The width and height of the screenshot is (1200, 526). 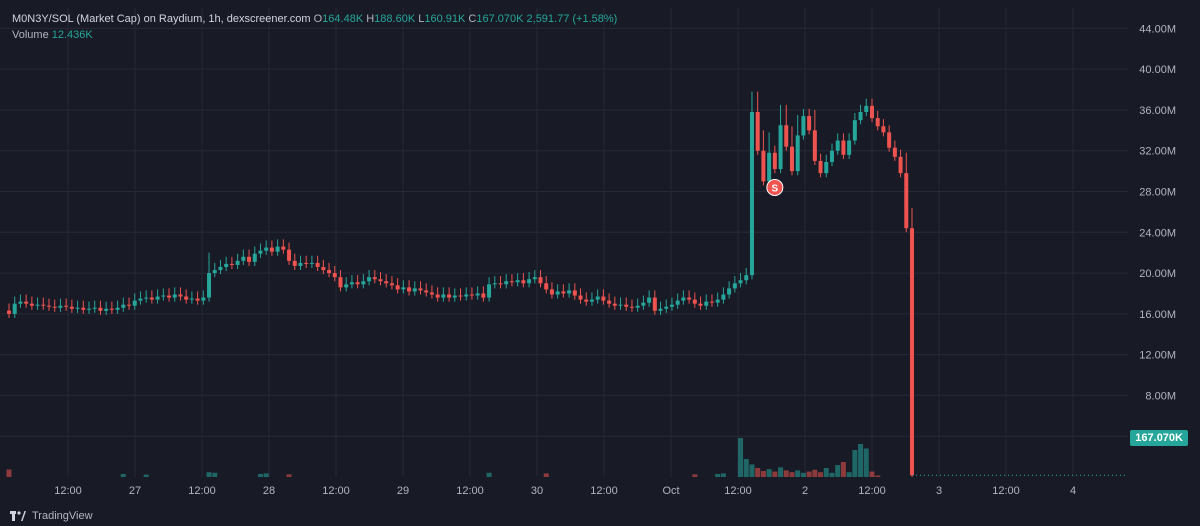 What do you see at coordinates (1157, 111) in the screenshot?
I see `y-tick-label: 36.00M` at bounding box center [1157, 111].